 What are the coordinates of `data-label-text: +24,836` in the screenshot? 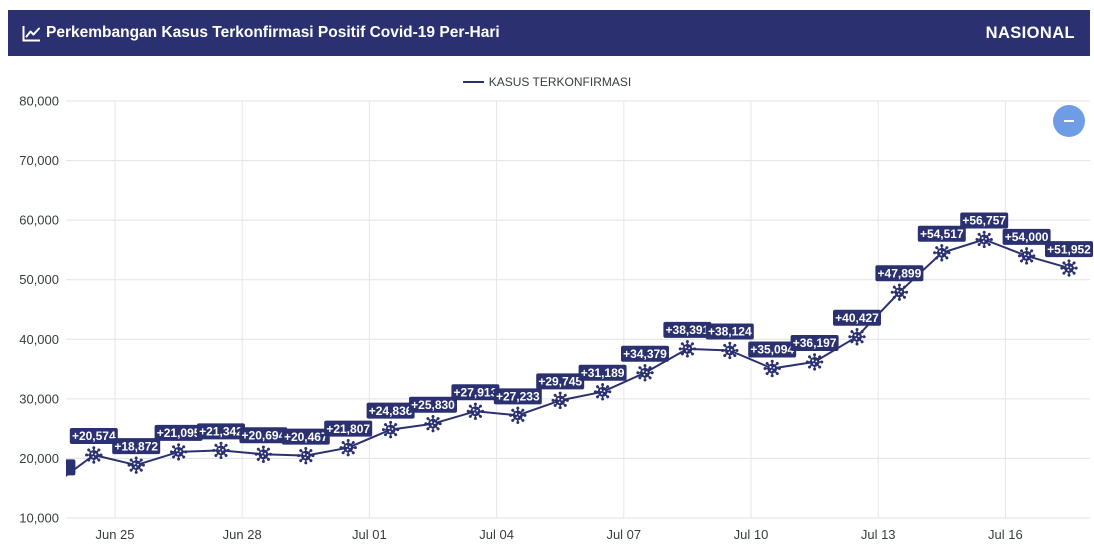 It's located at (391, 411).